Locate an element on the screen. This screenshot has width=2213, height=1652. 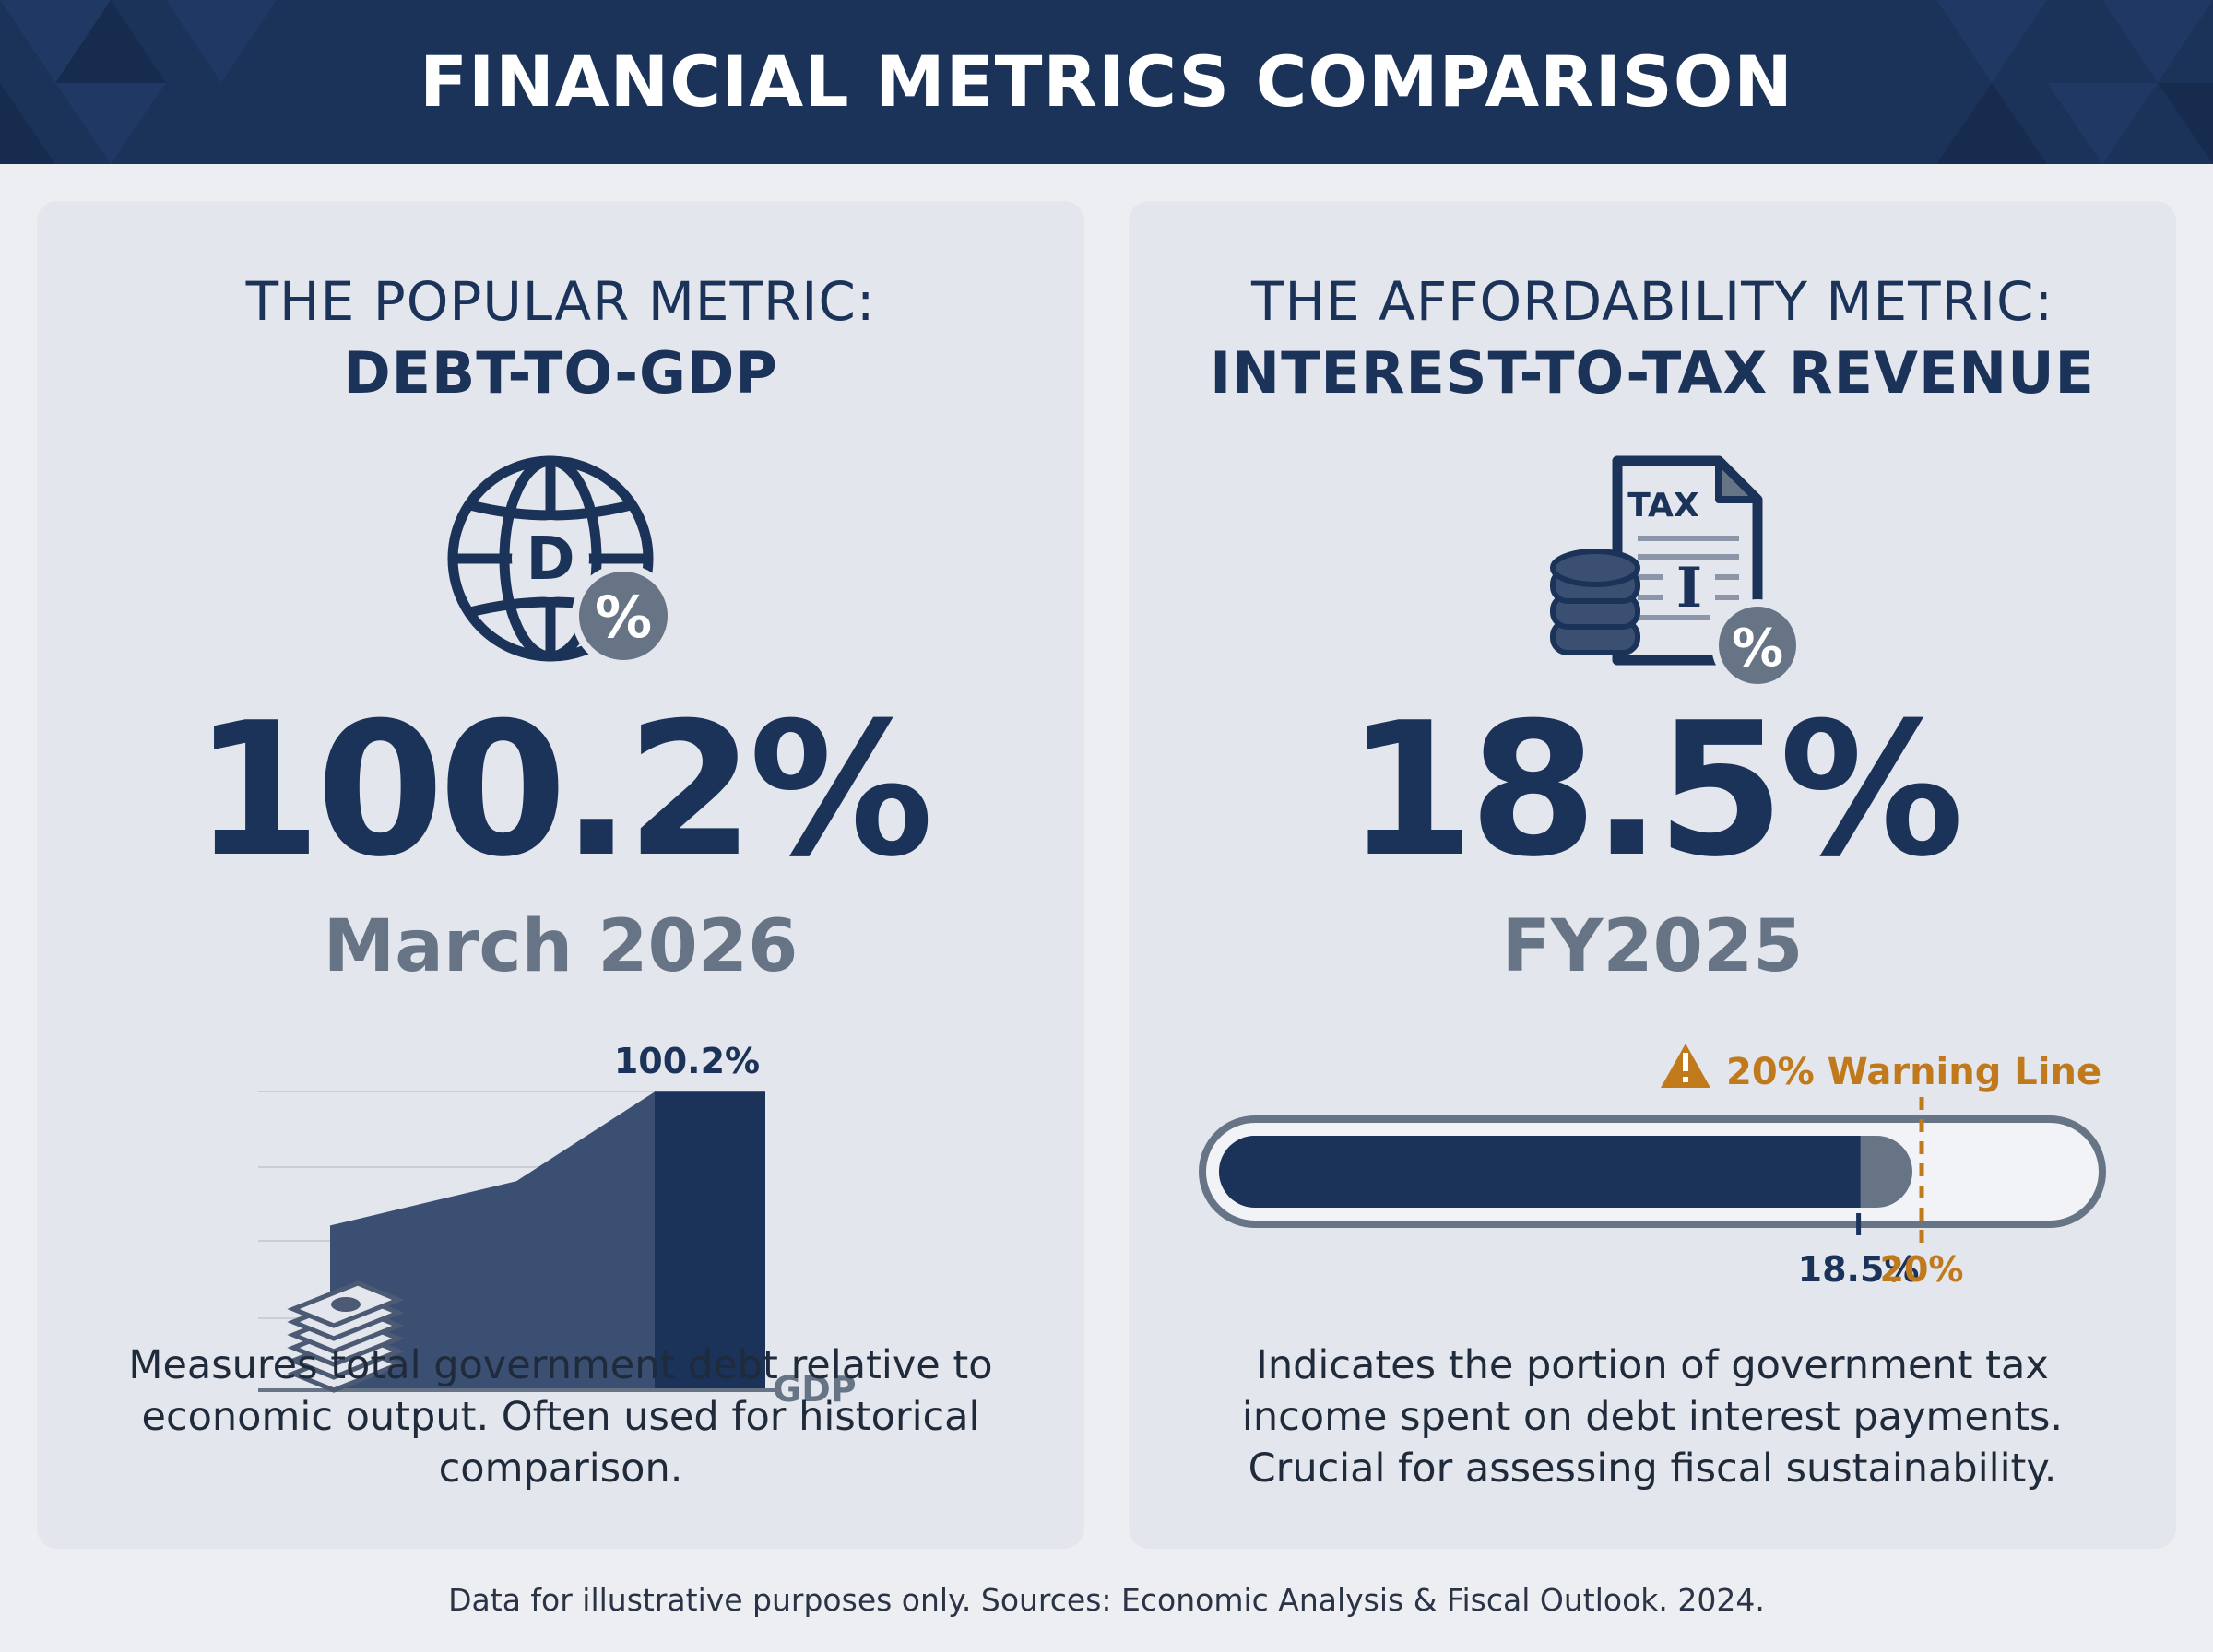
gauge-threshold-label: 20% is located at coordinates (1922, 1269).